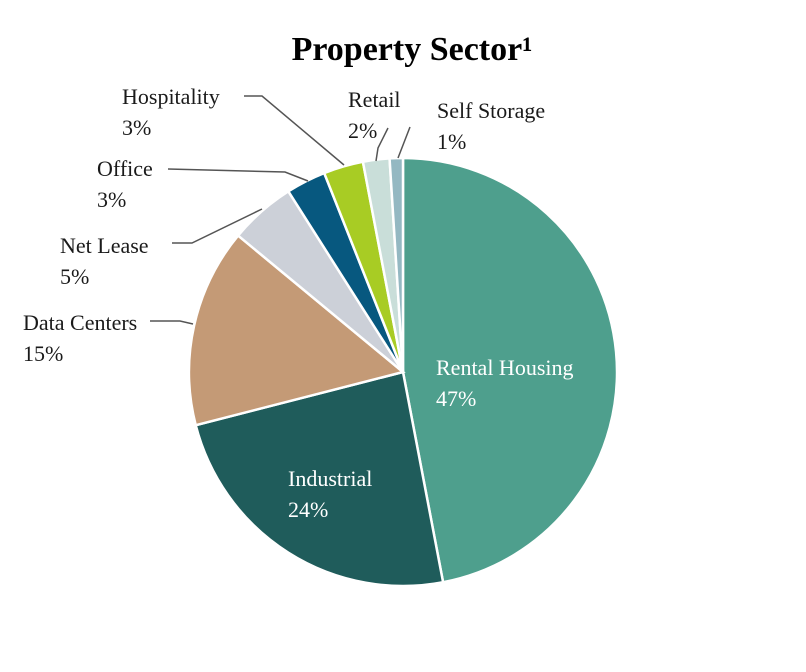 Image resolution: width=806 pixels, height=672 pixels. Describe the element at coordinates (362, 130) in the screenshot. I see `value-retail: 2%` at that location.